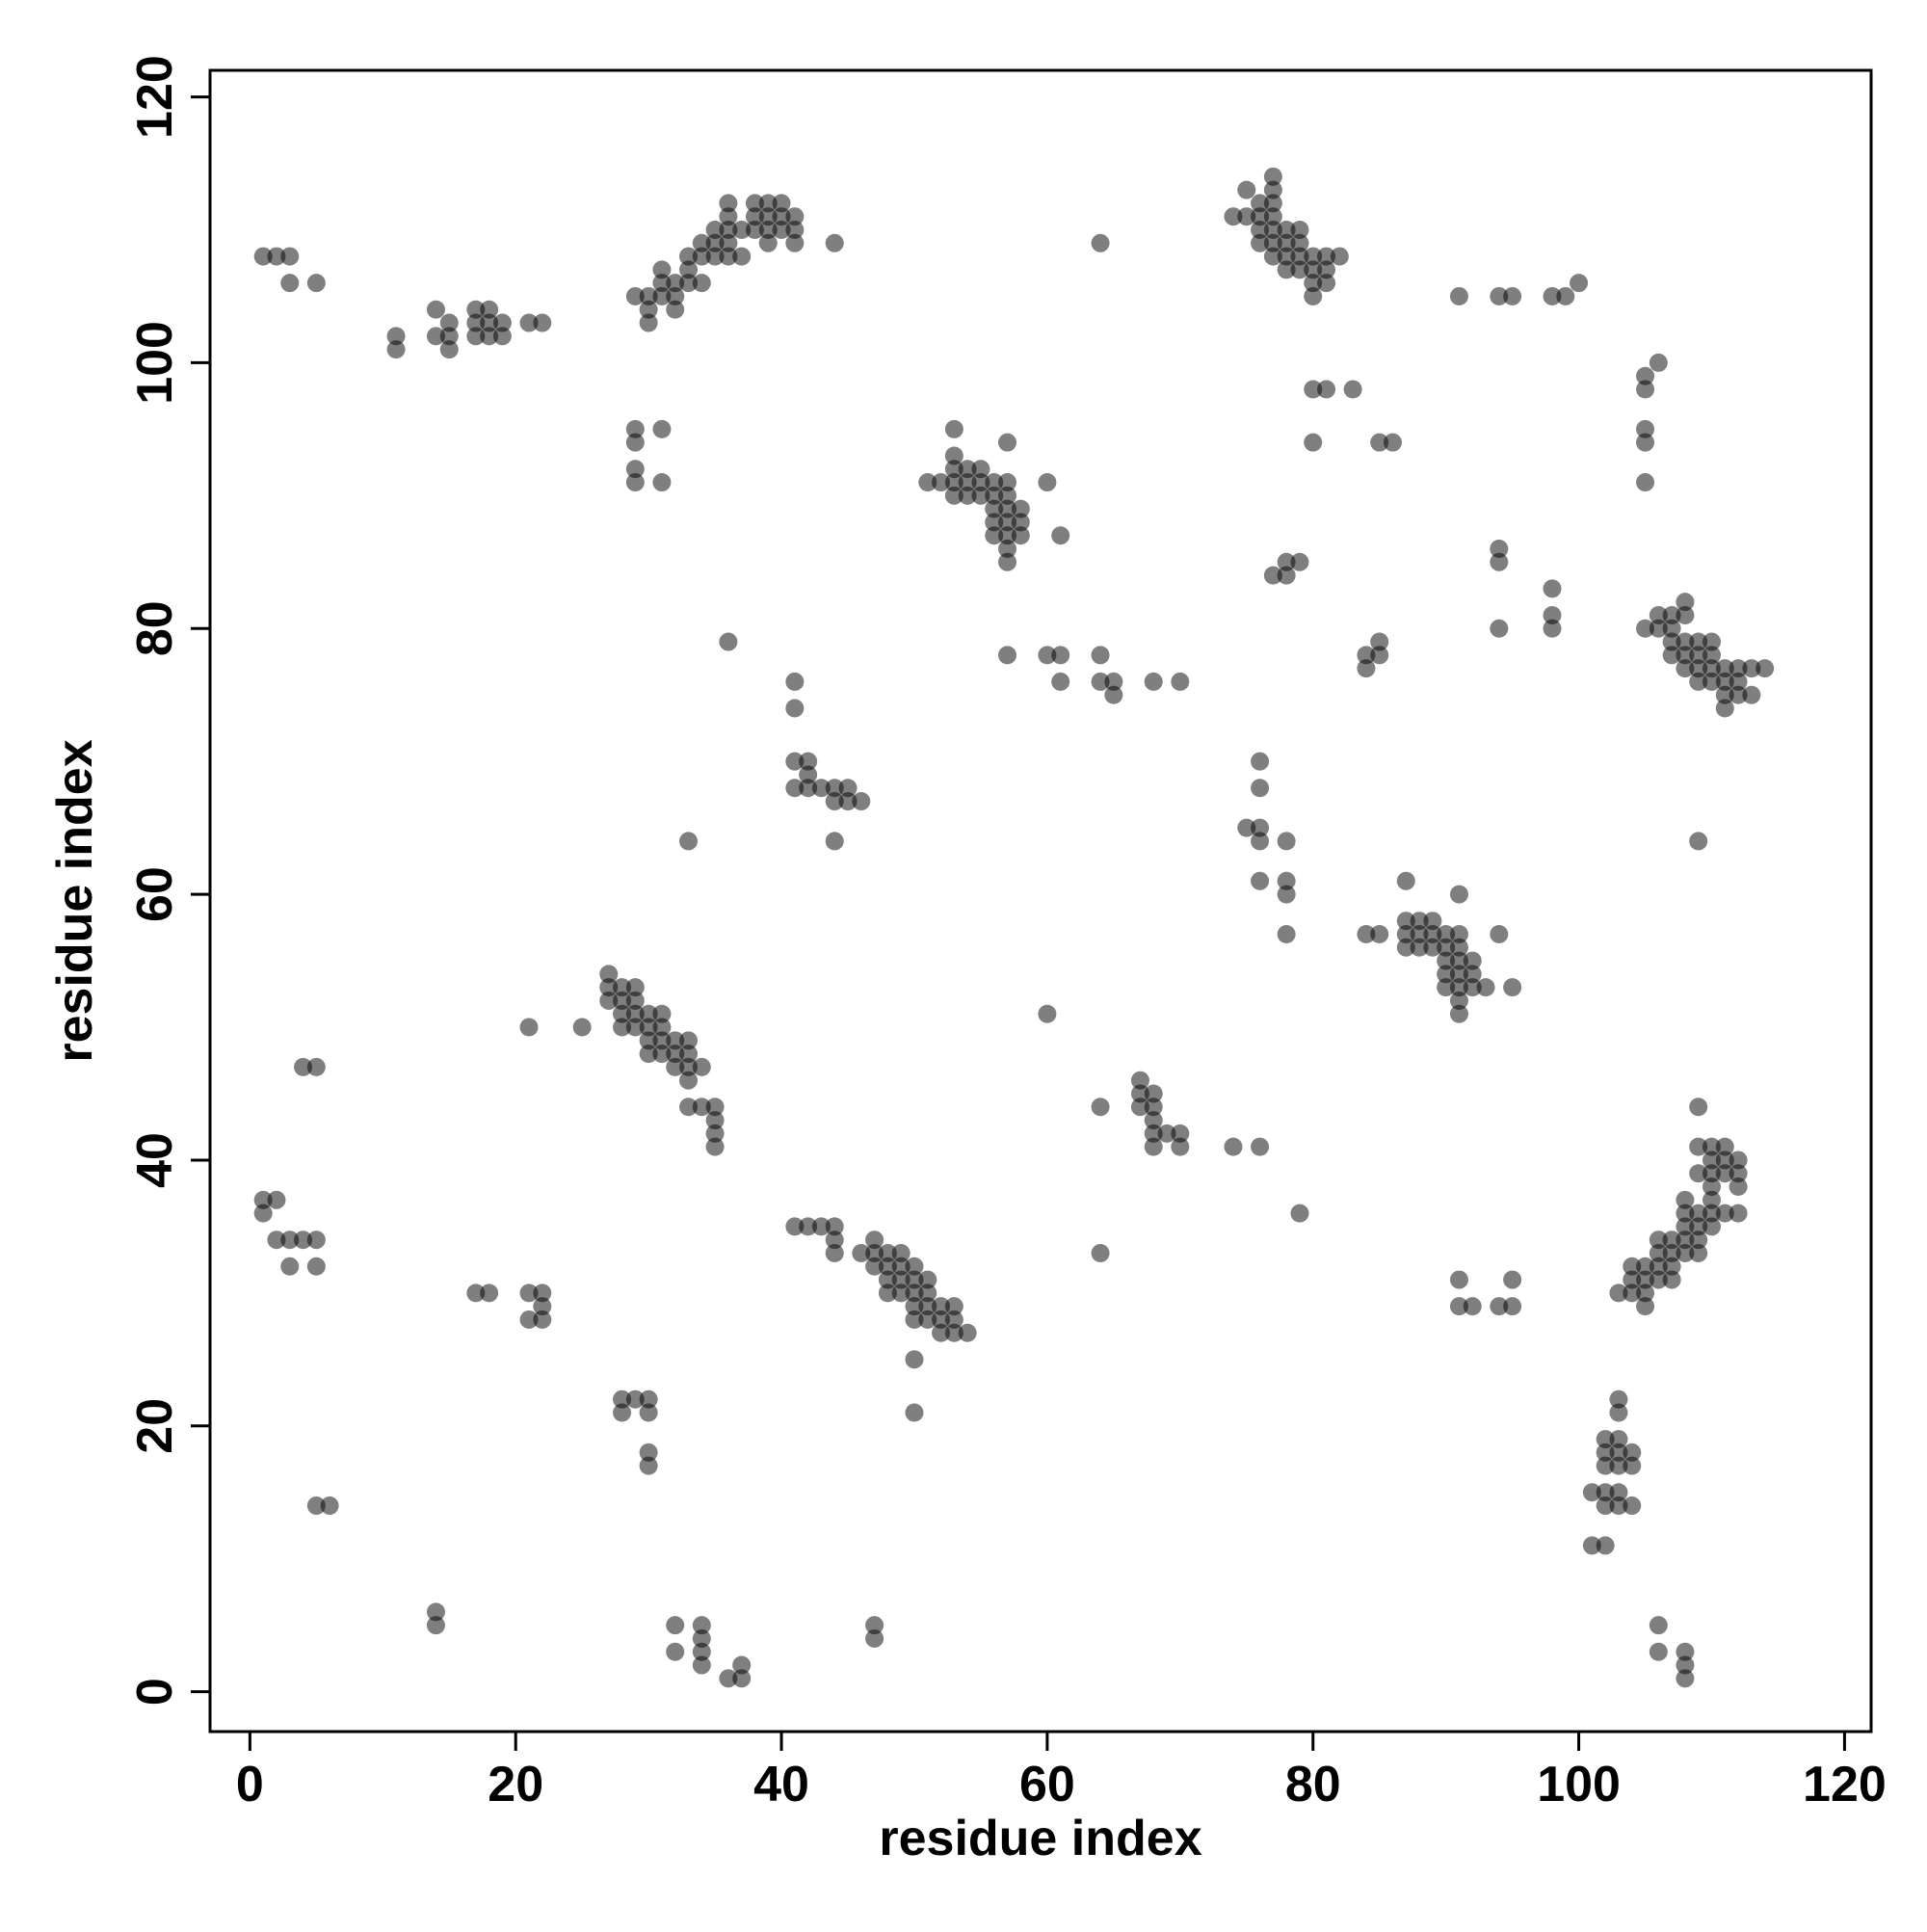 This screenshot has height=1932, width=1927. Describe the element at coordinates (155, 1692) in the screenshot. I see `y-tick-label: 0` at that location.